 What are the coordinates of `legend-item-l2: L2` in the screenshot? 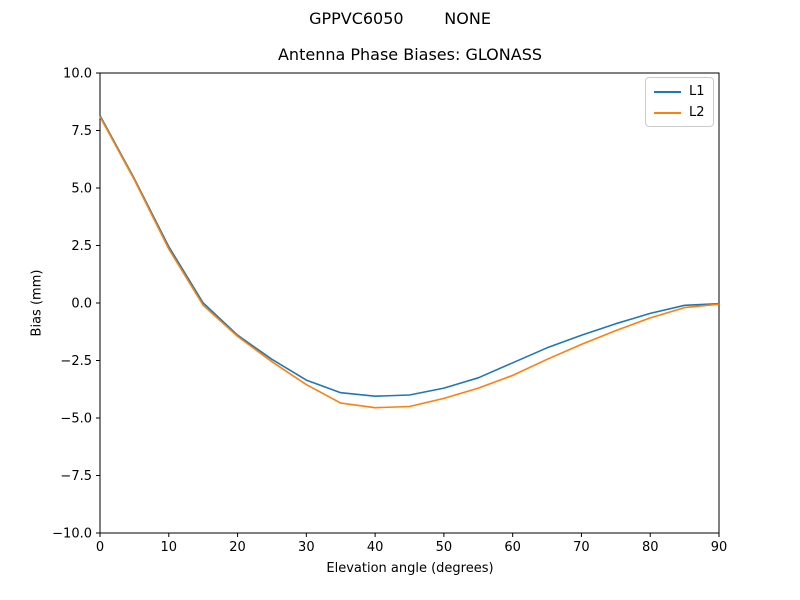 It's located at (679, 112).